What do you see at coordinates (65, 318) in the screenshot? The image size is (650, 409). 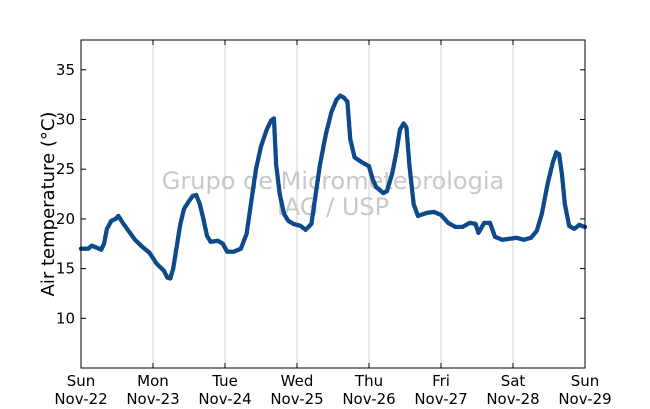 I see `y-tick-label: 10` at bounding box center [65, 318].